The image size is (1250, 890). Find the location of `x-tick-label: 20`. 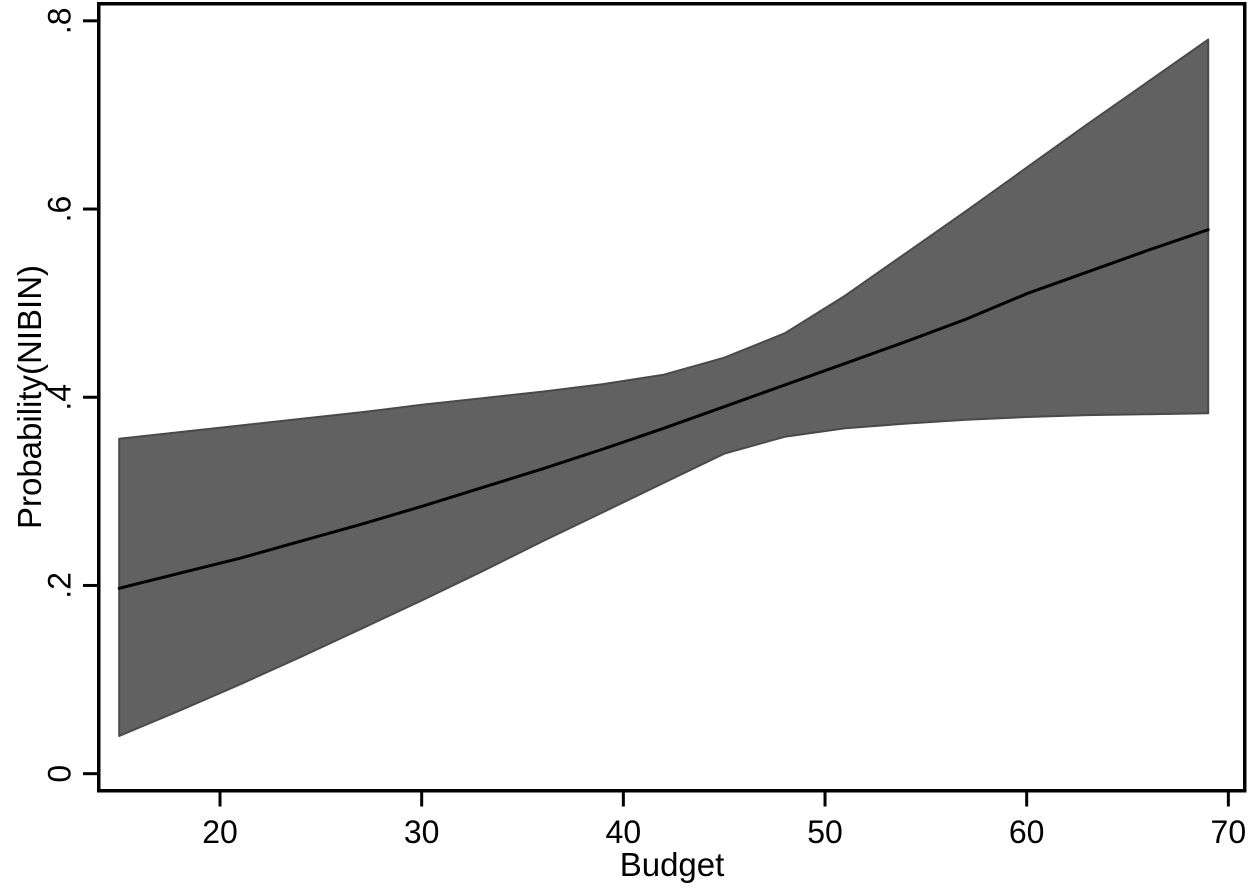

x-tick-label: 20 is located at coordinates (220, 832).